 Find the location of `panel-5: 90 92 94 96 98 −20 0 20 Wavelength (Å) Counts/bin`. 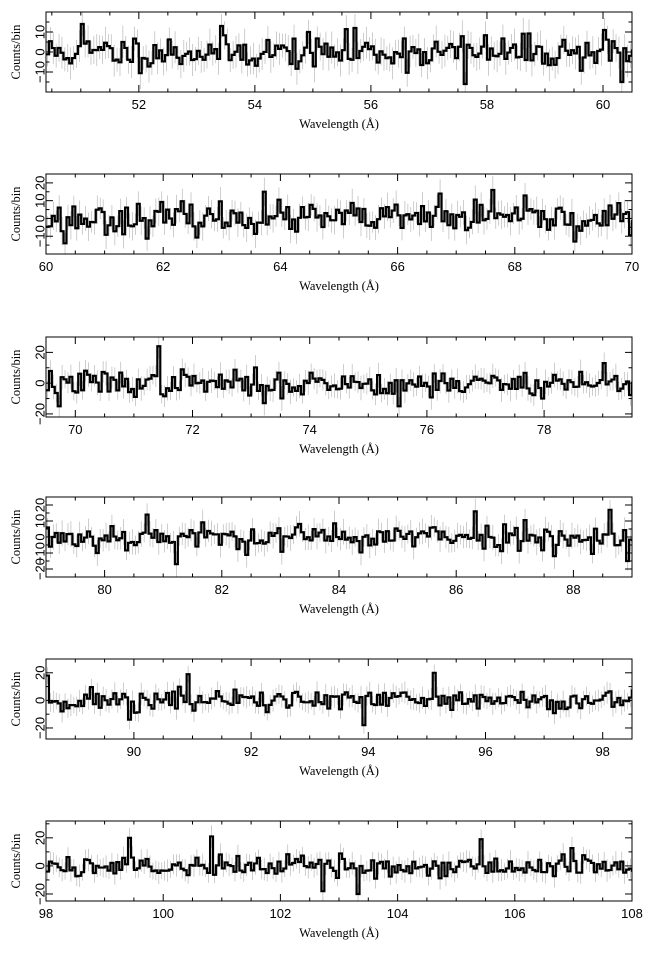

panel-5: 90 92 94 96 98 −20 0 20 Wavelength (Å) Counts/bin is located at coordinates (321, 718).